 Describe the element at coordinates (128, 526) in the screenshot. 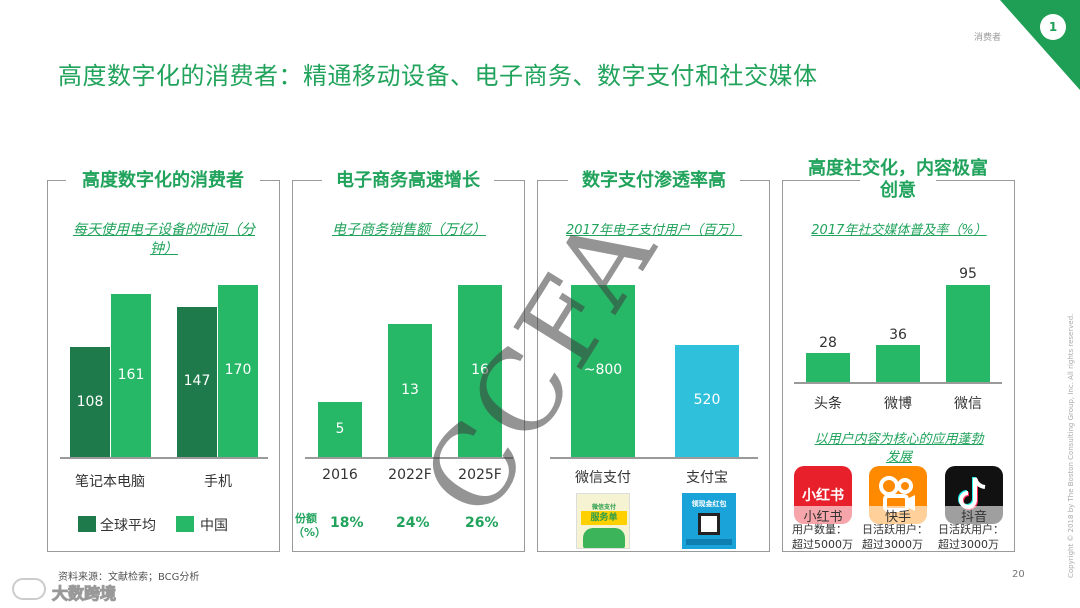

I see `legend-global-label: 全球平均` at that location.